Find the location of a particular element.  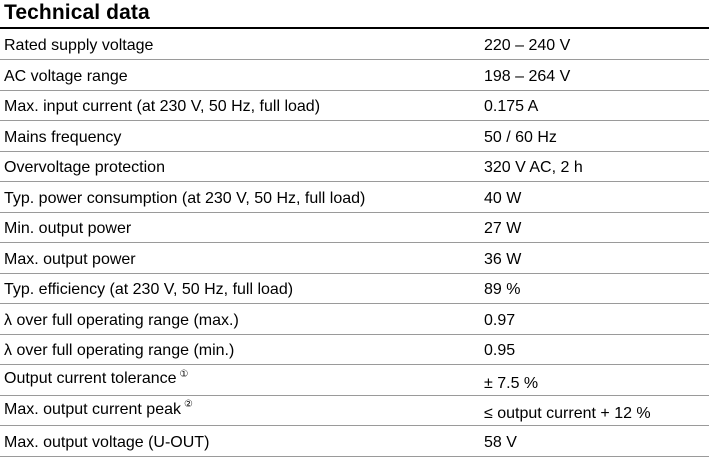

row-value: 36 W is located at coordinates (594, 258).